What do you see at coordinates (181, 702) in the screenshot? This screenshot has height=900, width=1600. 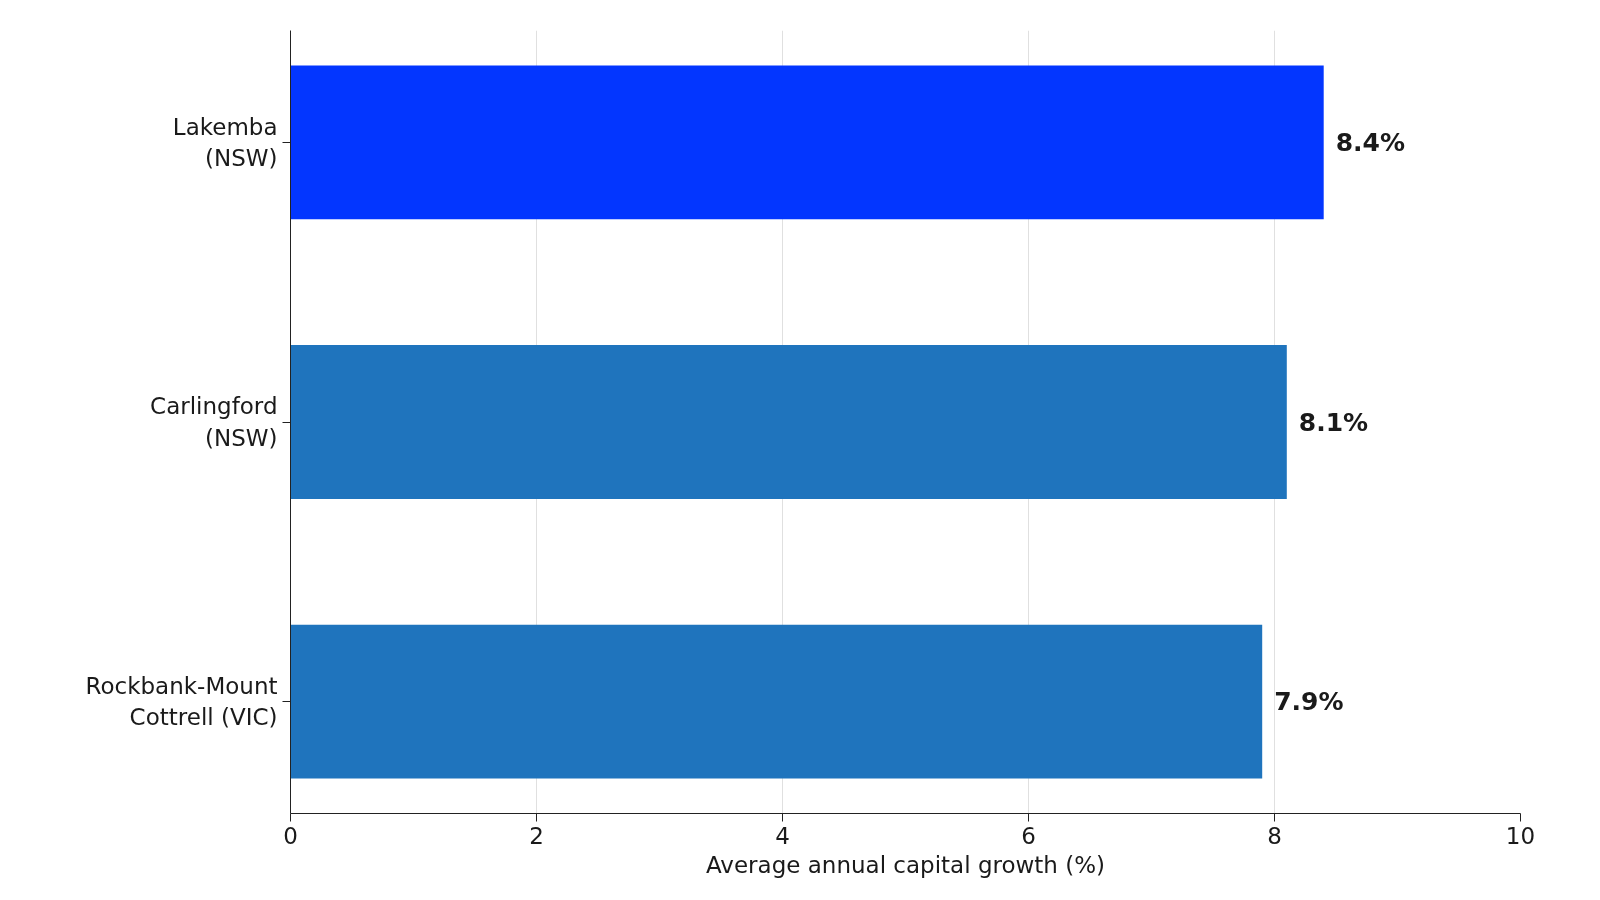 I see `y-tick-label: Rockbank-Mount Cottrell (VIC)` at bounding box center [181, 702].